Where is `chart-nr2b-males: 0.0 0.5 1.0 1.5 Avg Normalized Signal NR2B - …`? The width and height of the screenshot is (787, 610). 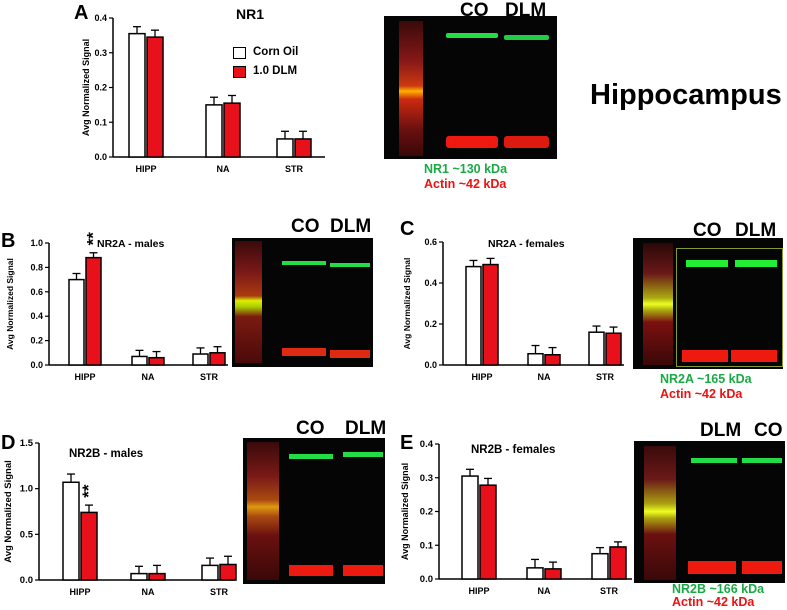 chart-nr2b-males: 0.0 0.5 1.0 1.5 Avg Normalized Signal NR2B - … is located at coordinates (120, 517).